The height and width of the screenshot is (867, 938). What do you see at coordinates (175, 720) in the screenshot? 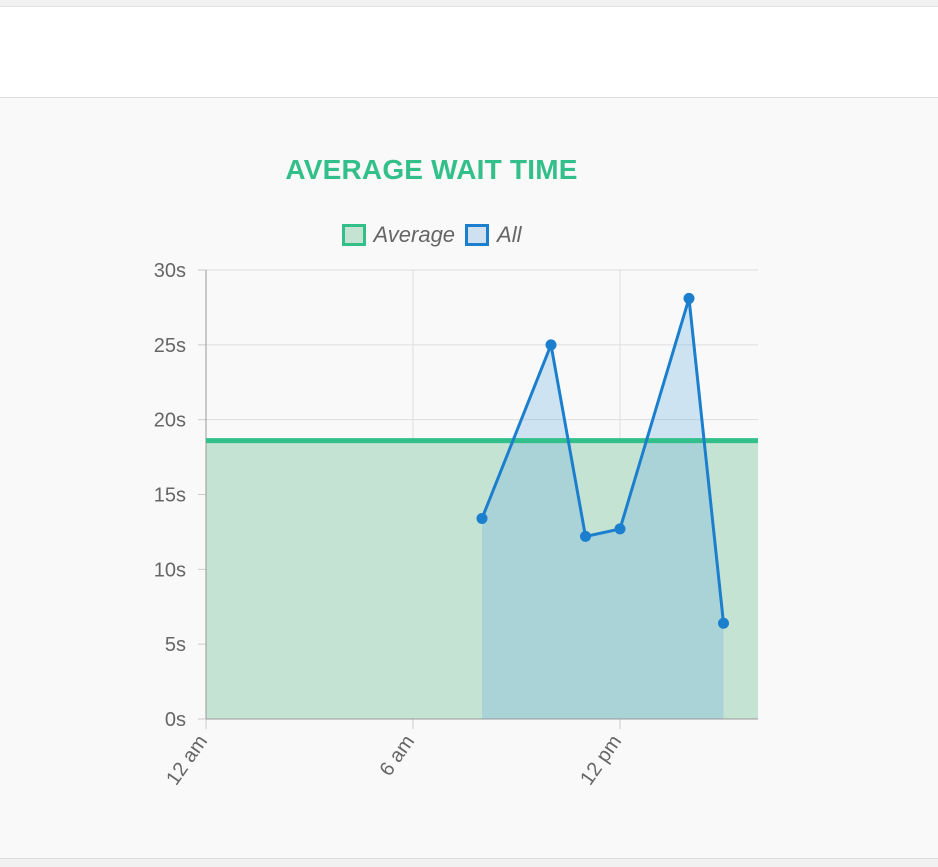
I see `y-tick-label-0: 0s` at bounding box center [175, 720].